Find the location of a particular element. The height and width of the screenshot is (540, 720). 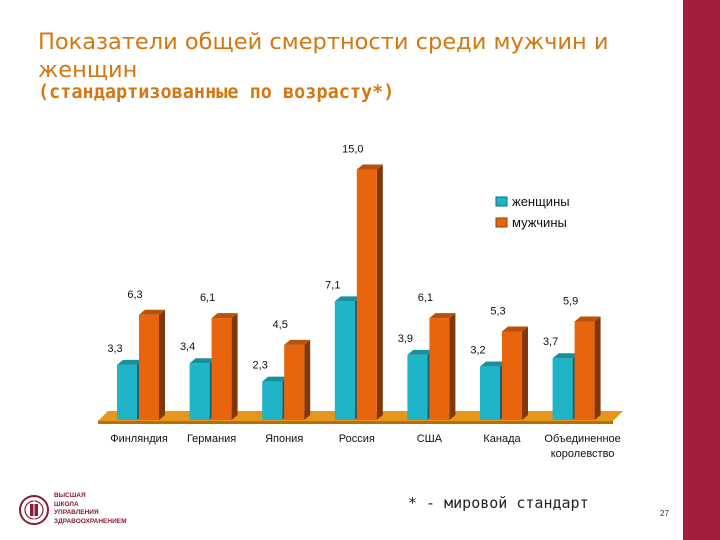

logo-text: ВЫСШАЯ ШКОЛА УПРАВЛЕНИЯ ЗДРАВООХРАНЕНИЕМ is located at coordinates (90, 509).